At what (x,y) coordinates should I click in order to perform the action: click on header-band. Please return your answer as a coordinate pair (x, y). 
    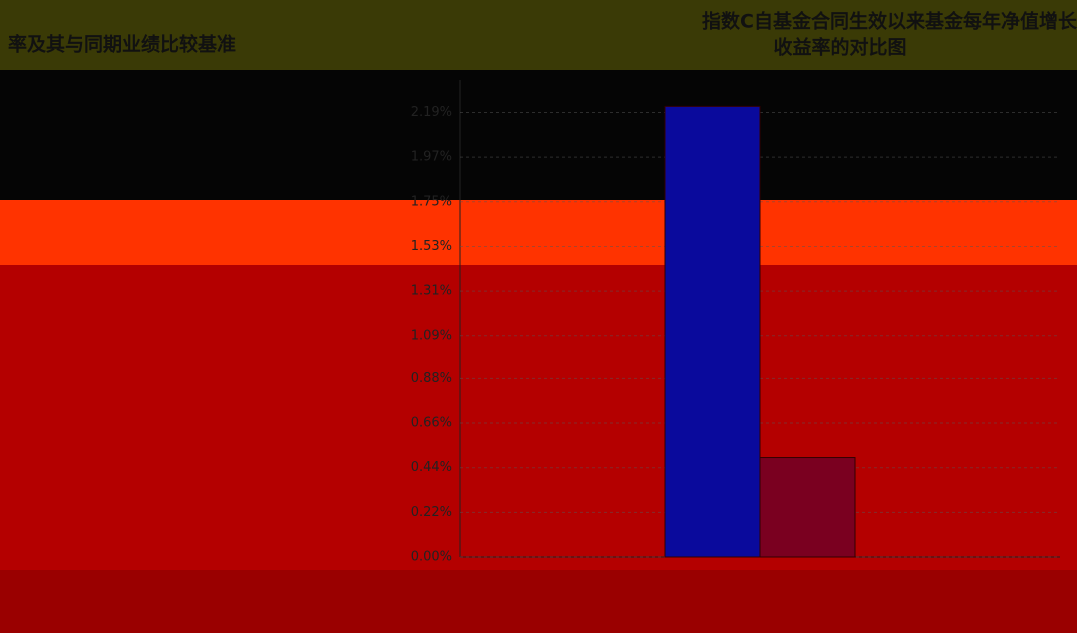
    Looking at the image, I should click on (538, 35).